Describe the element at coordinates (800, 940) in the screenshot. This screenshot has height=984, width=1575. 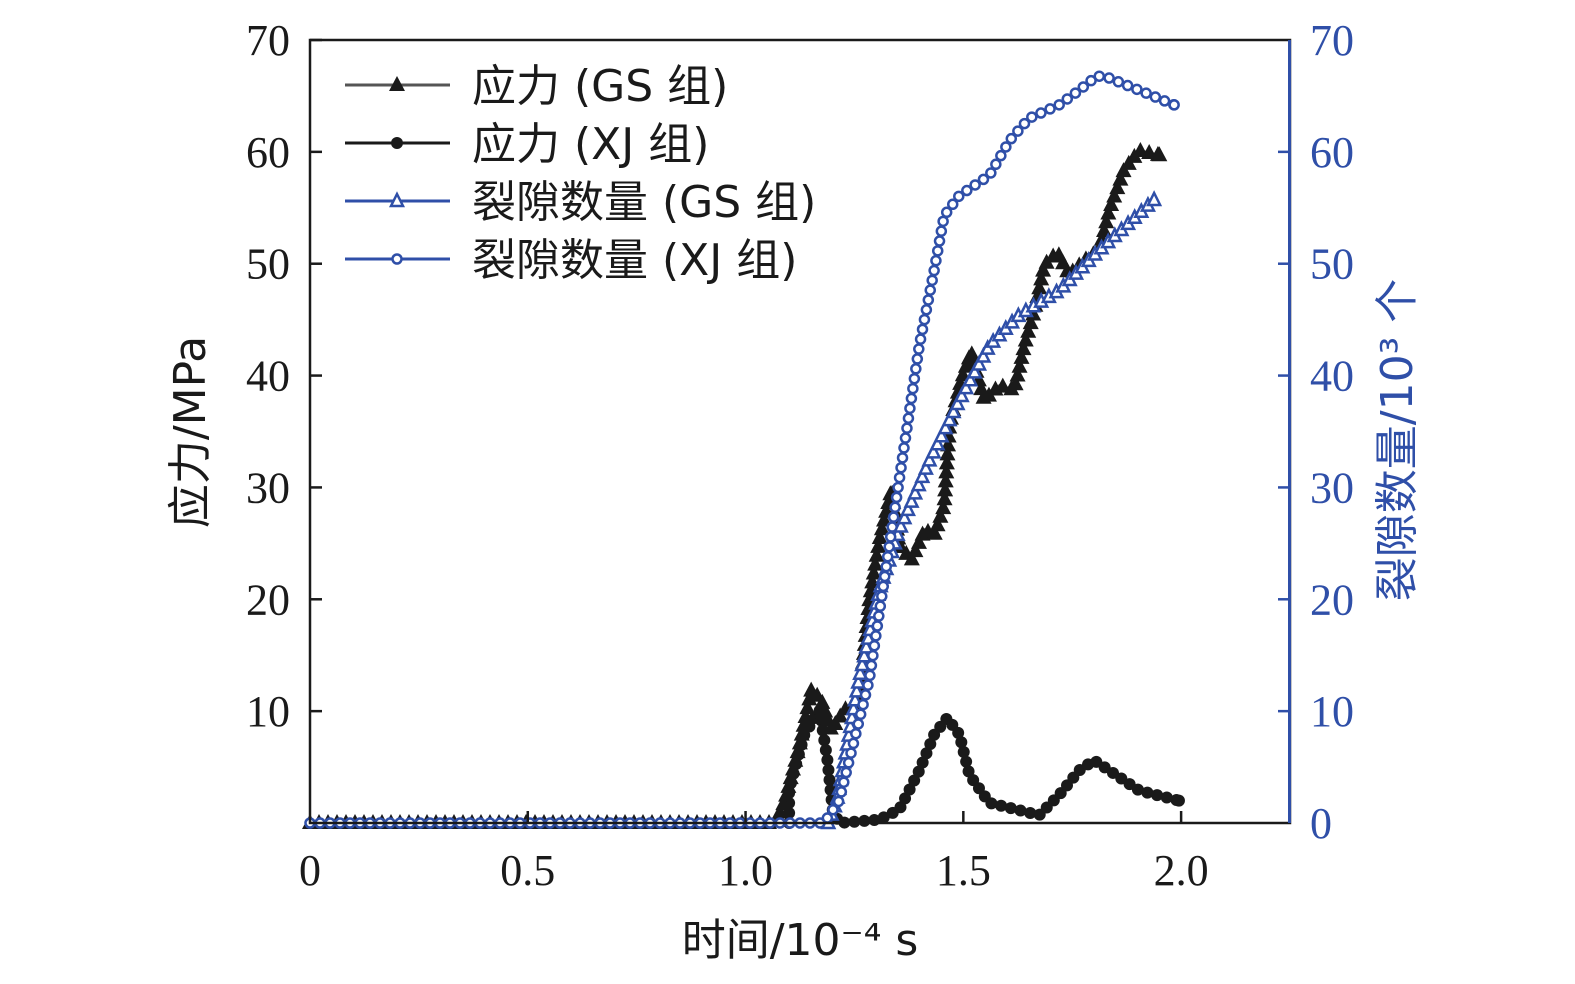
I see `x-axis-label: 时间/10⁻⁴ s` at that location.